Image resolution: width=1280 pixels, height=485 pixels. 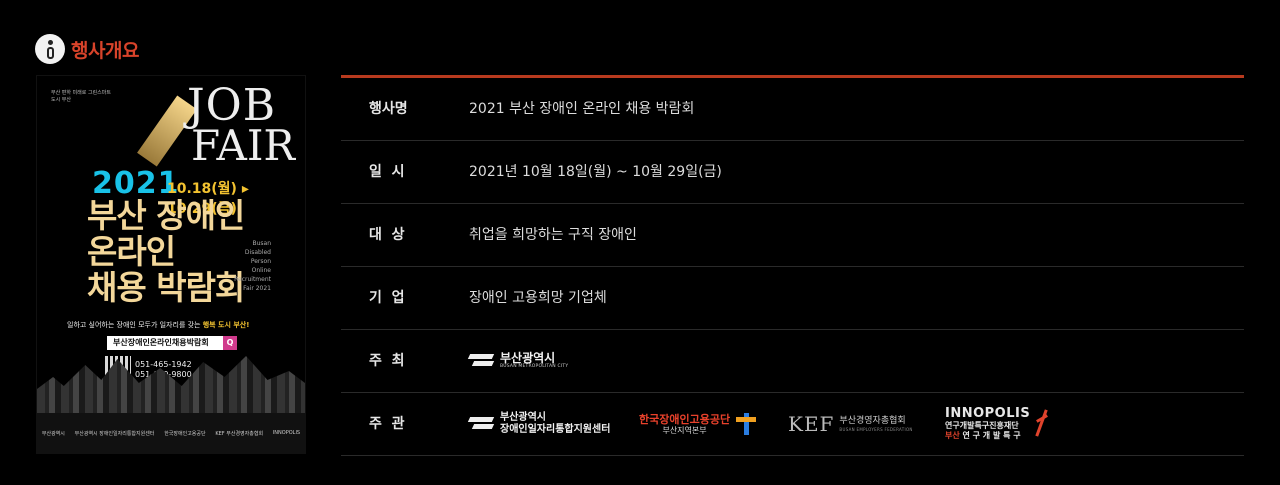 I want to click on innopolis-line2: 연구개발특구진흥재단, so click(x=982, y=425).